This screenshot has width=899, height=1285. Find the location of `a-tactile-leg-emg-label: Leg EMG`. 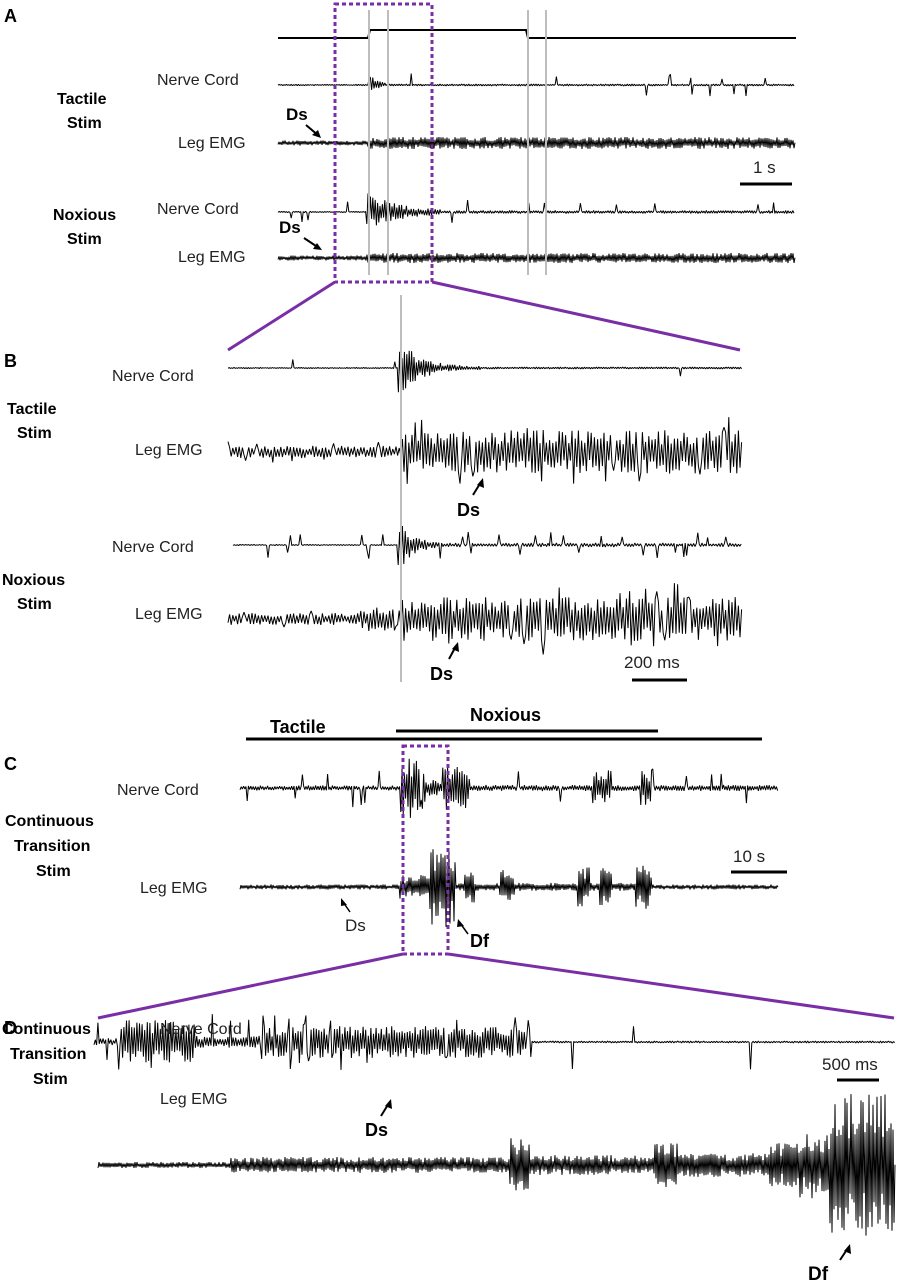

a-tactile-leg-emg-label: Leg EMG is located at coordinates (212, 143).